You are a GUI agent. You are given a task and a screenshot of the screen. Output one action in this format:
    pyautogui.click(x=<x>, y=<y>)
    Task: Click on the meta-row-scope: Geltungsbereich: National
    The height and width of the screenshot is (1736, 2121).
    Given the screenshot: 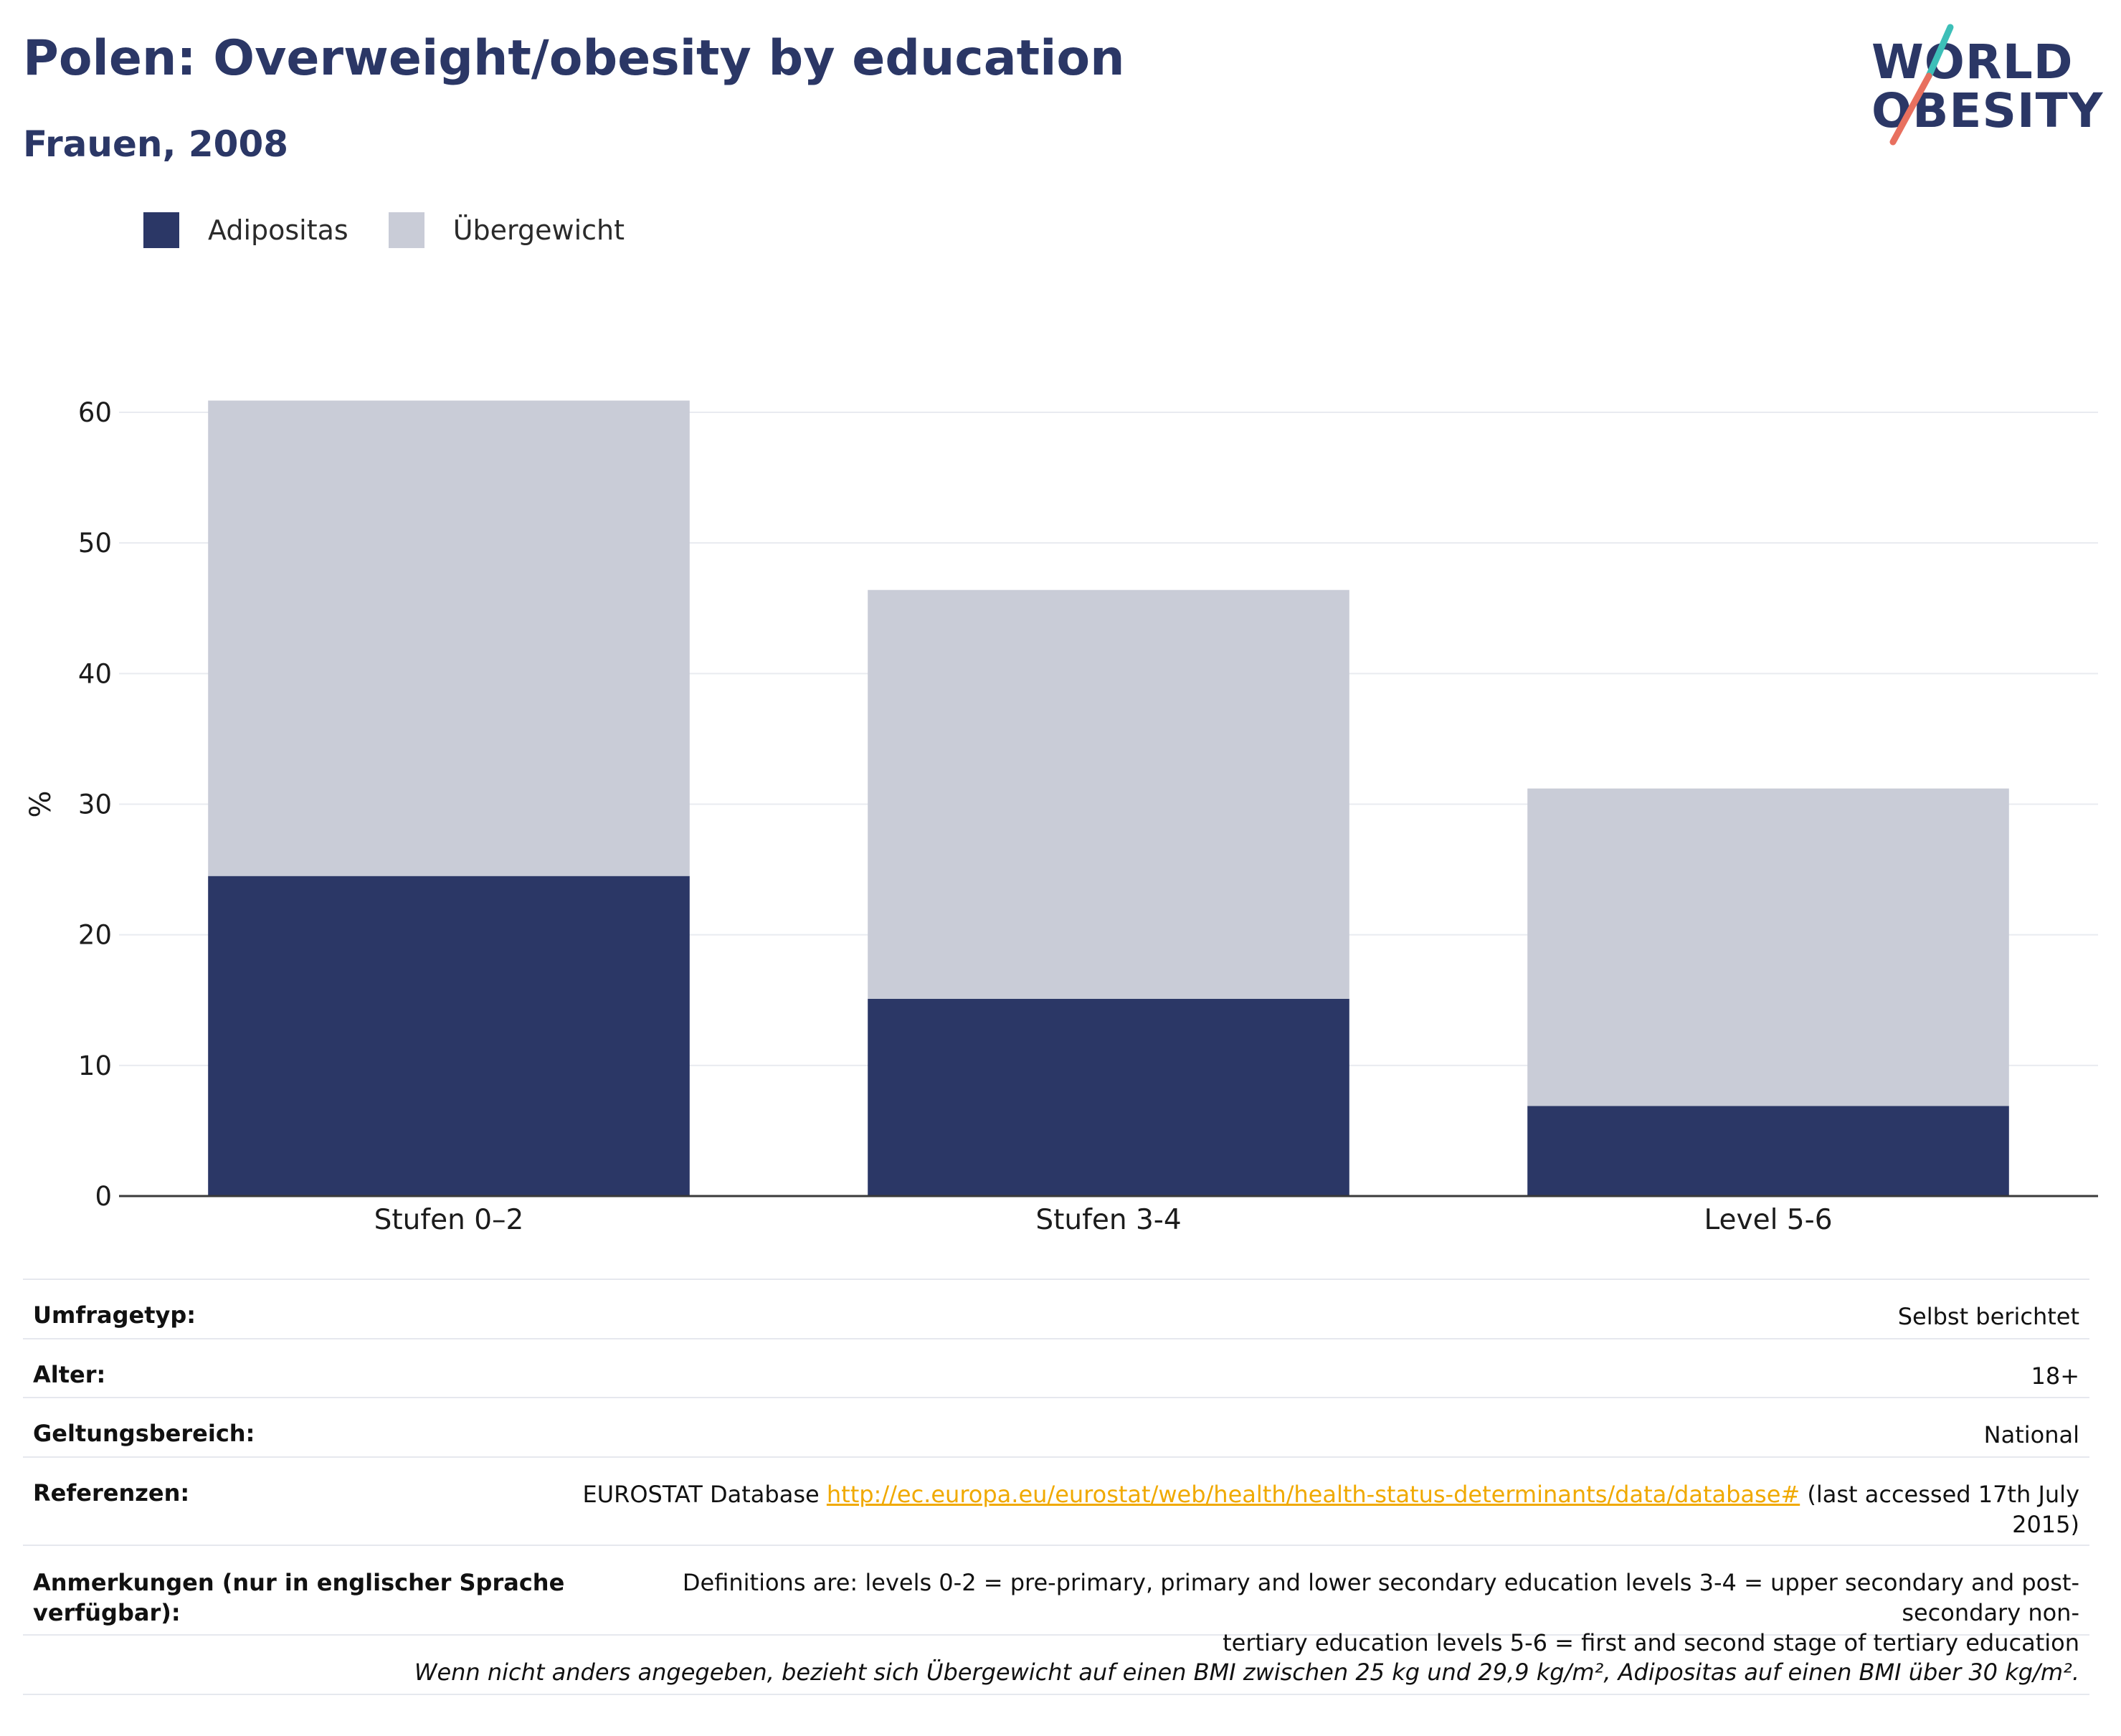 What is the action you would take?
    pyautogui.click(x=1056, y=1426)
    